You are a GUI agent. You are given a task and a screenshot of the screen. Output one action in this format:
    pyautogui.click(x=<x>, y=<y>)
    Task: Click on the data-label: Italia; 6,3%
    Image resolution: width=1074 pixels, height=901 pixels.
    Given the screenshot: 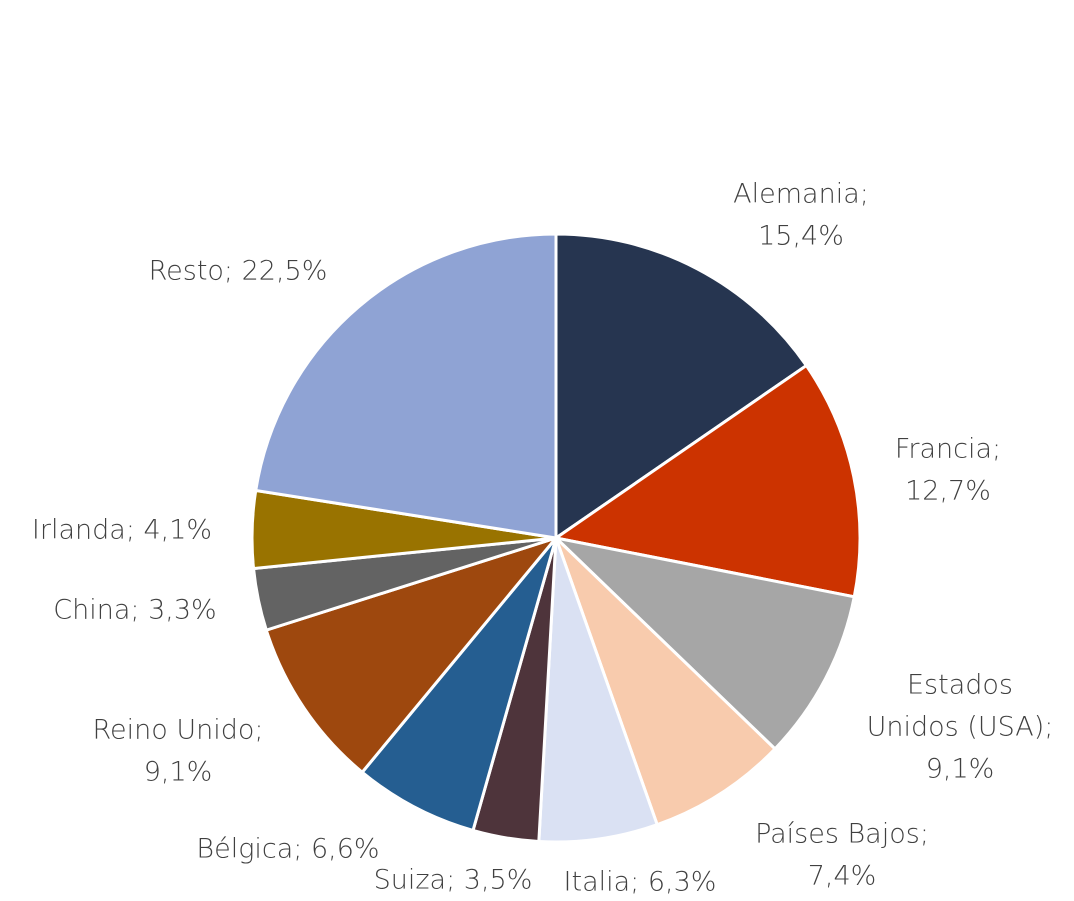 What is the action you would take?
    pyautogui.click(x=640, y=882)
    